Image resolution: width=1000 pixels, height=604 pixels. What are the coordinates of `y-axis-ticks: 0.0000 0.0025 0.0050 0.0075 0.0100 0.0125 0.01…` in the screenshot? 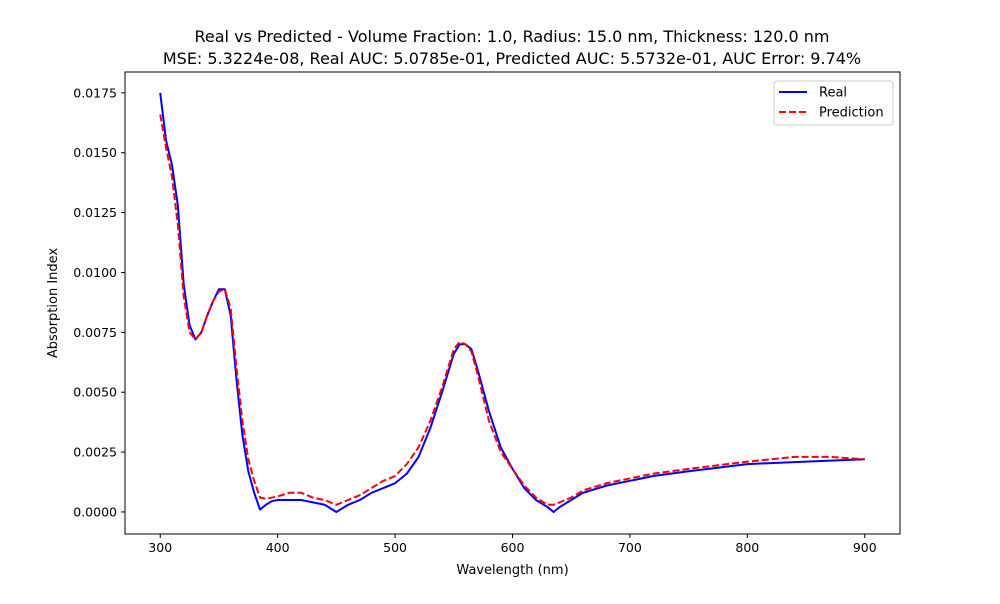 It's located at (99, 302).